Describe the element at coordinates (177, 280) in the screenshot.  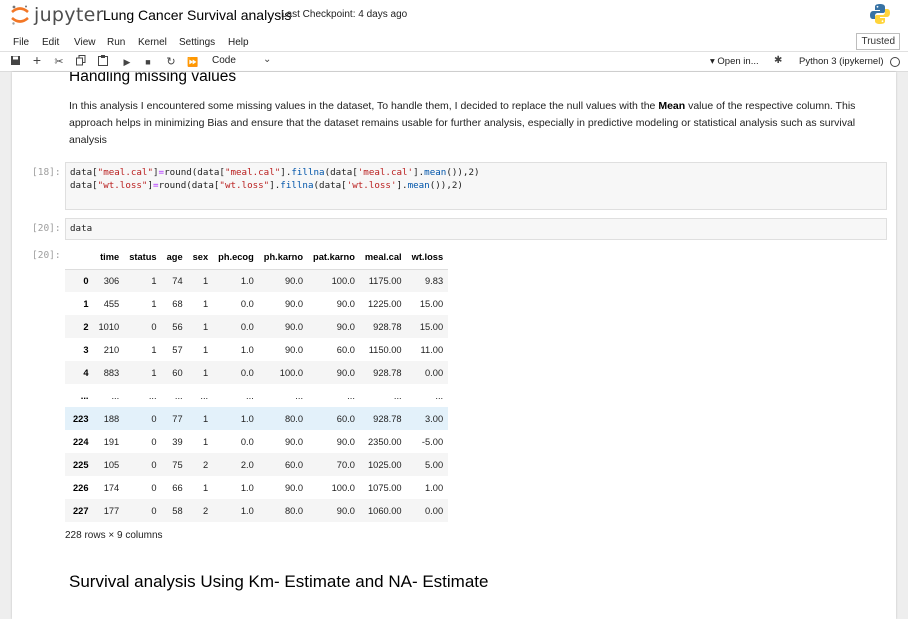
I see `table-cell: 74` at that location.